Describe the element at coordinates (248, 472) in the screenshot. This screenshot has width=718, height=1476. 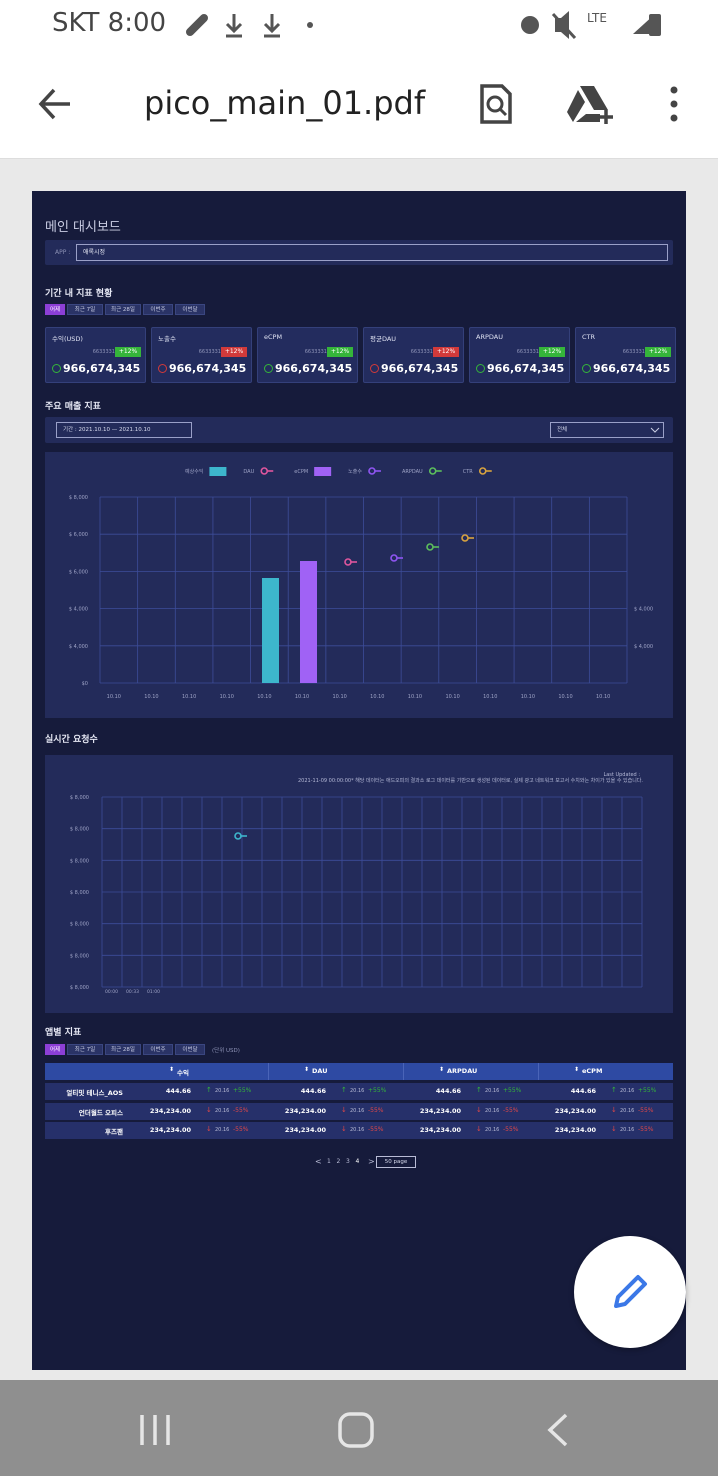
I see `legend-label: DAU` at that location.